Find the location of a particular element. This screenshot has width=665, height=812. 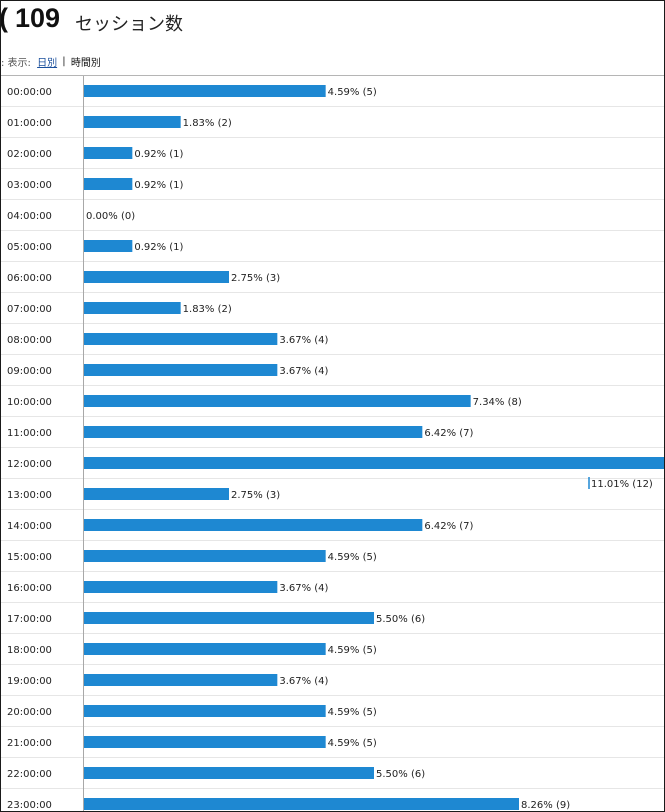

hour-tick-label: 22:00:00 is located at coordinates (29, 774).